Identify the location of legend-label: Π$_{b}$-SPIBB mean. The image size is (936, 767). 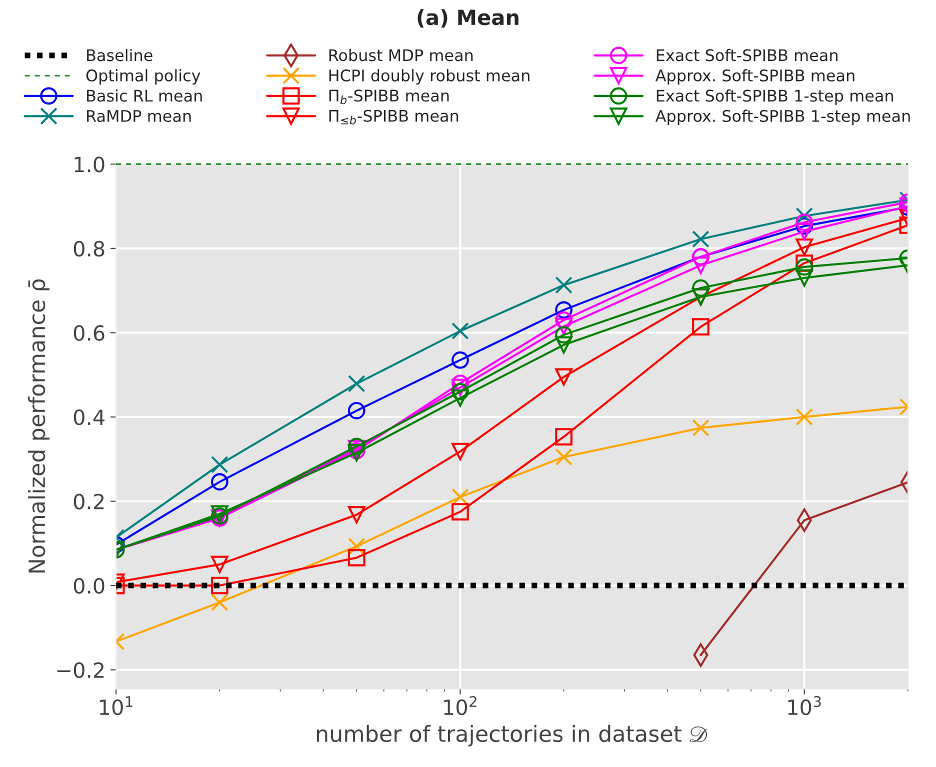
(389, 97).